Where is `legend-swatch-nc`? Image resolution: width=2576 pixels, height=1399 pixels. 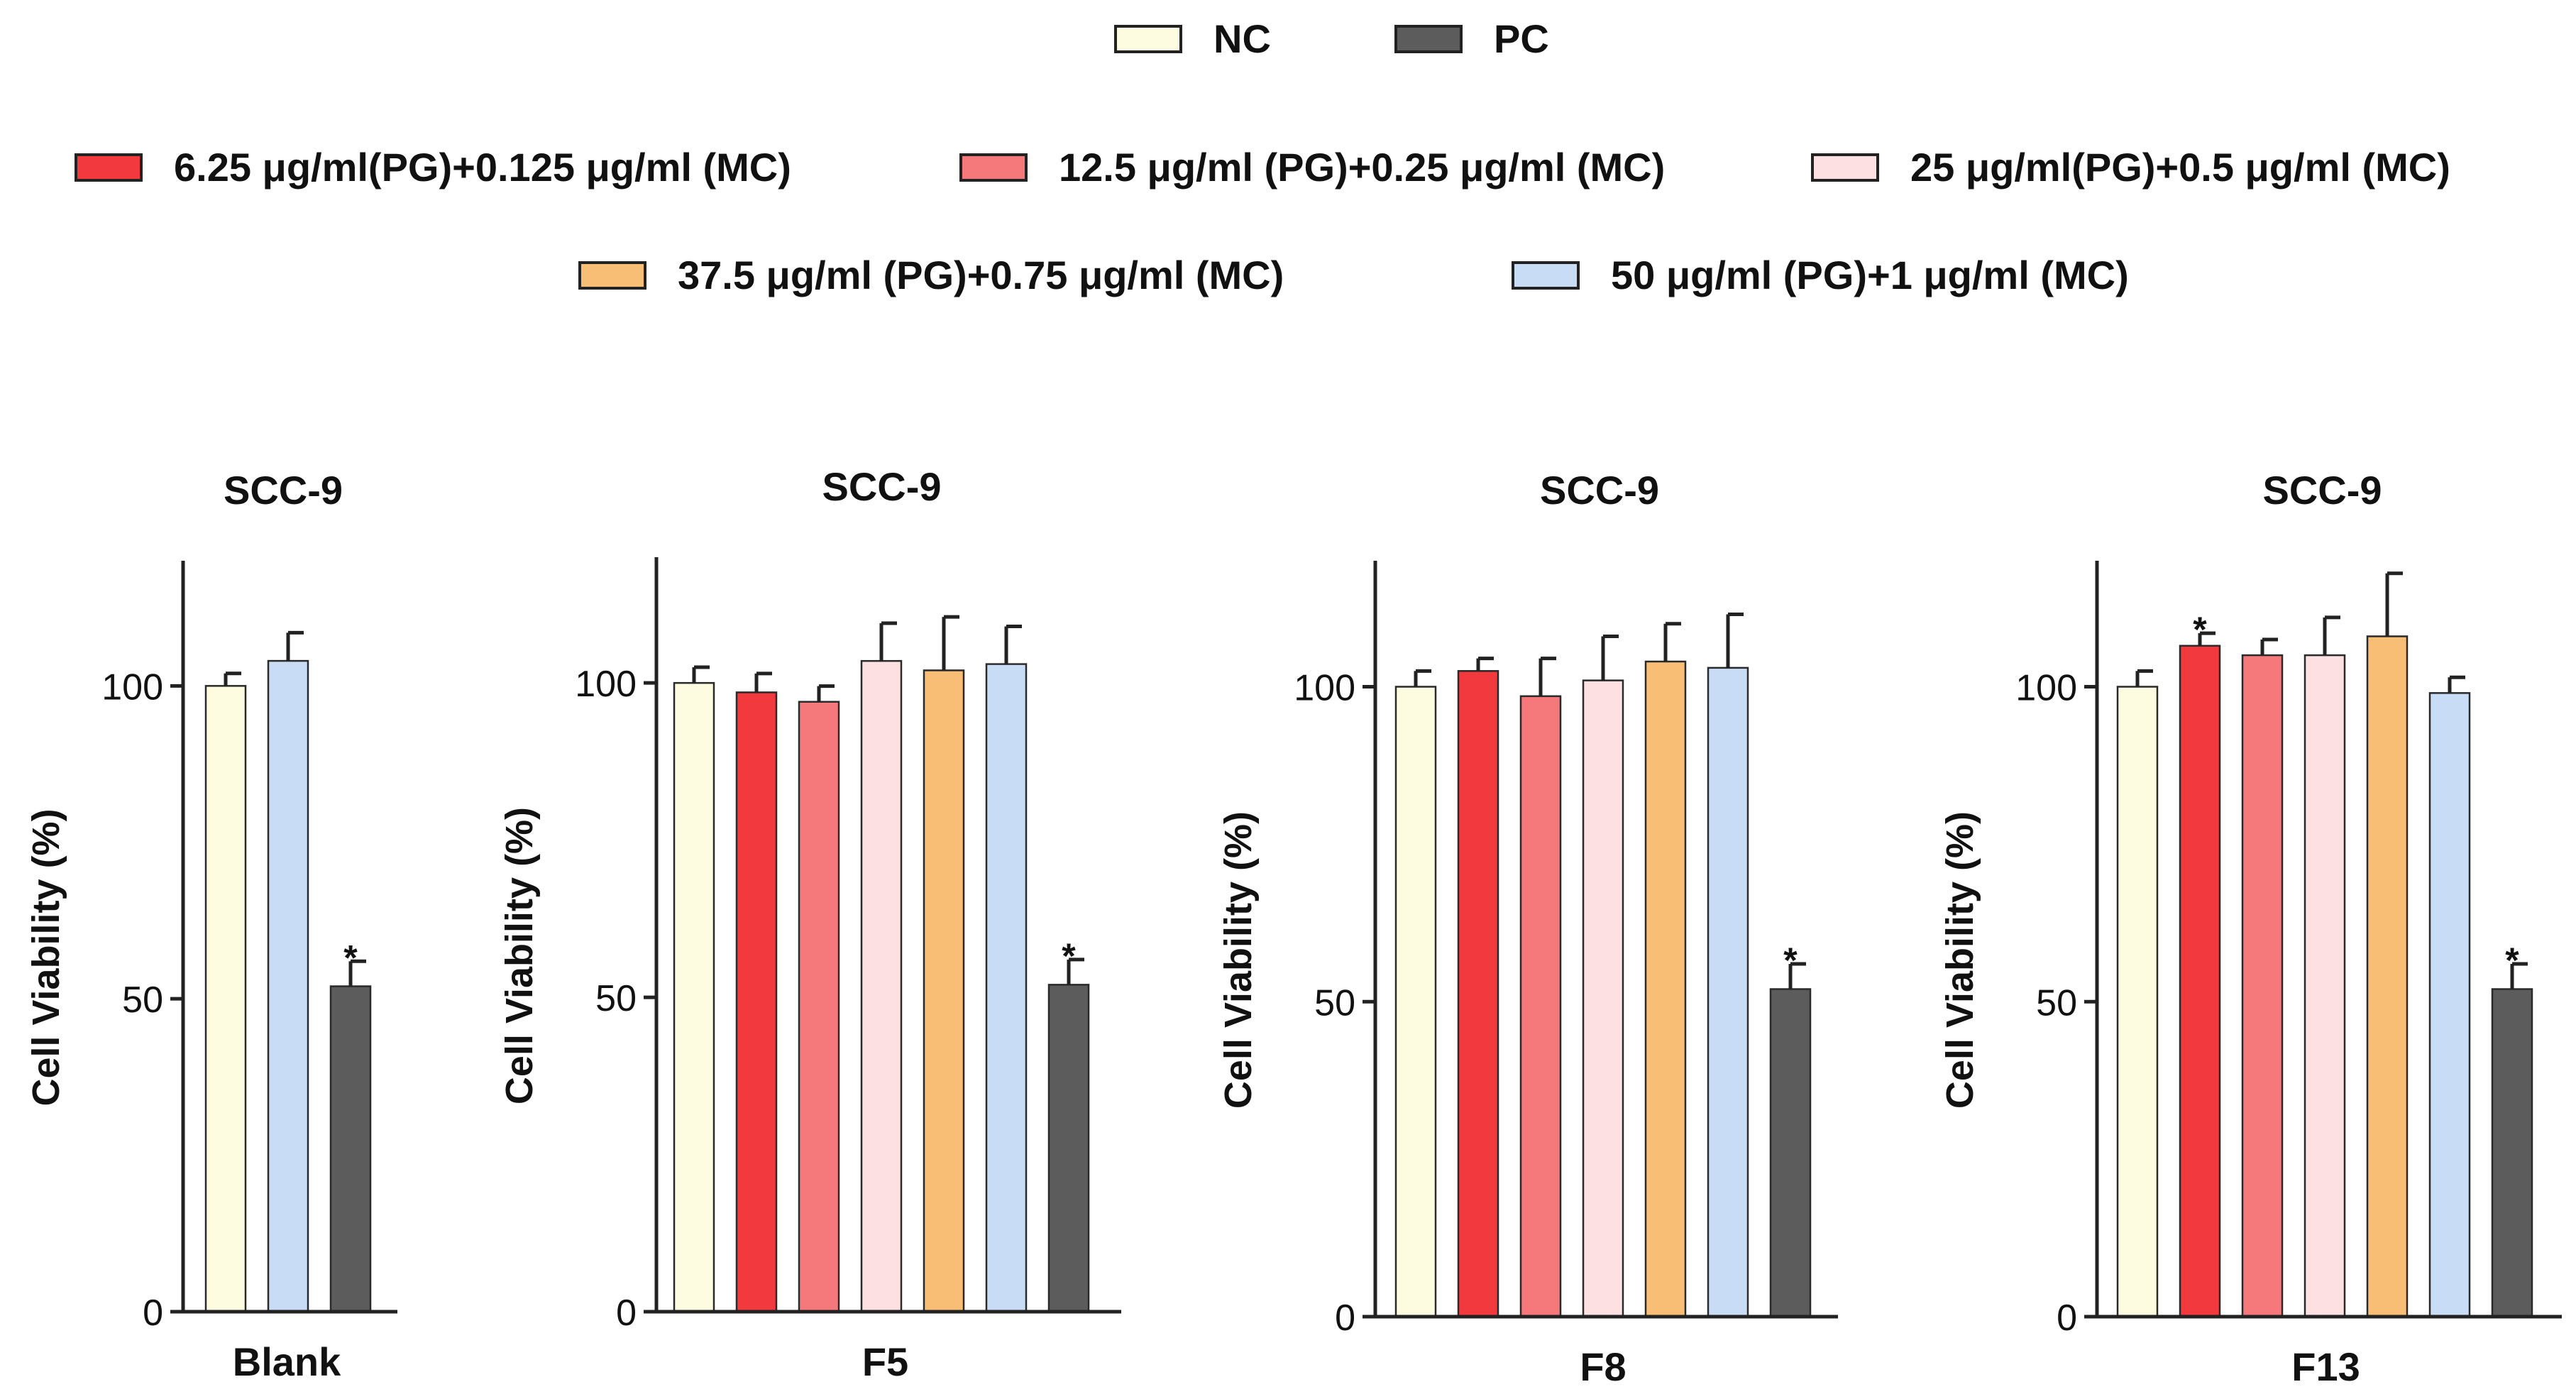
legend-swatch-nc is located at coordinates (1148, 38).